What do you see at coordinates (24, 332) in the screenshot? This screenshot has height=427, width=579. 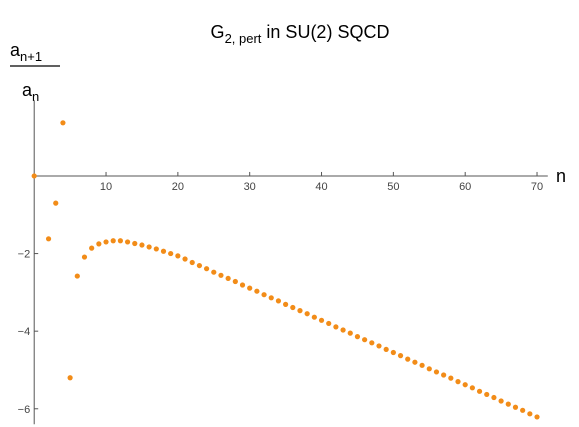 I see `y-tick-label: −4` at bounding box center [24, 332].